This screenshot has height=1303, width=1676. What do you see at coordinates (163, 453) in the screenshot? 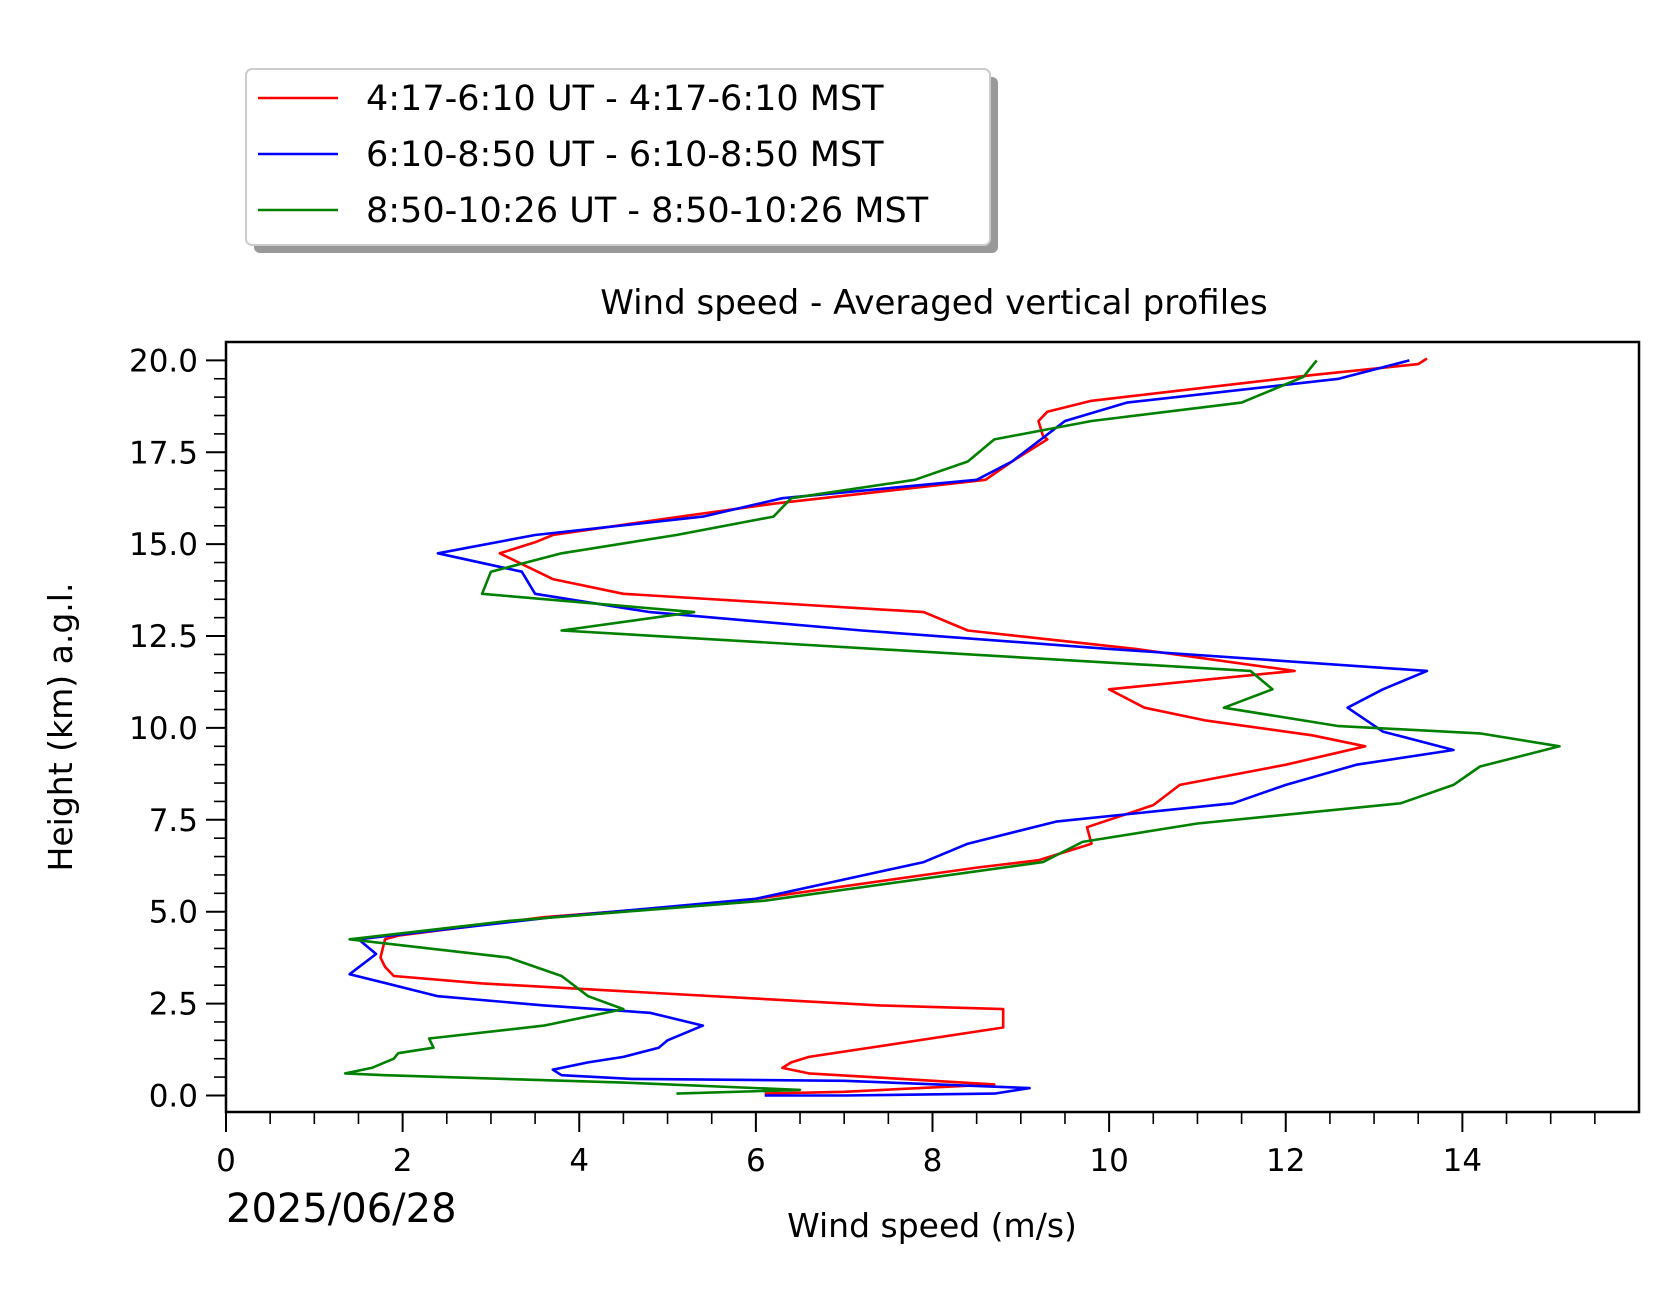
I see `y-tick-label: 17.5` at bounding box center [163, 453].